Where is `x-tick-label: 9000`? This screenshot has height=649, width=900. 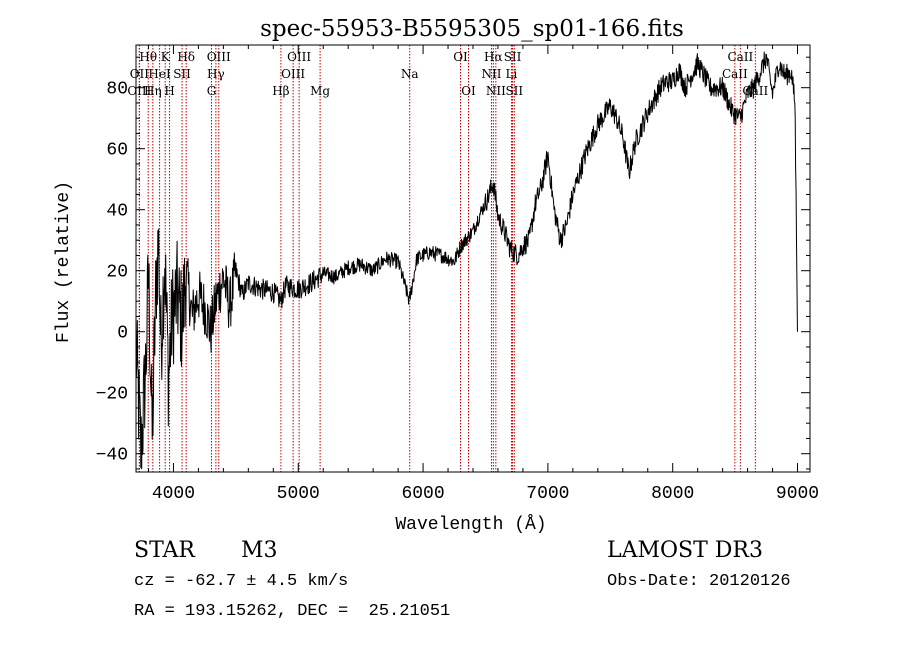
x-tick-label: 9000 is located at coordinates (797, 494).